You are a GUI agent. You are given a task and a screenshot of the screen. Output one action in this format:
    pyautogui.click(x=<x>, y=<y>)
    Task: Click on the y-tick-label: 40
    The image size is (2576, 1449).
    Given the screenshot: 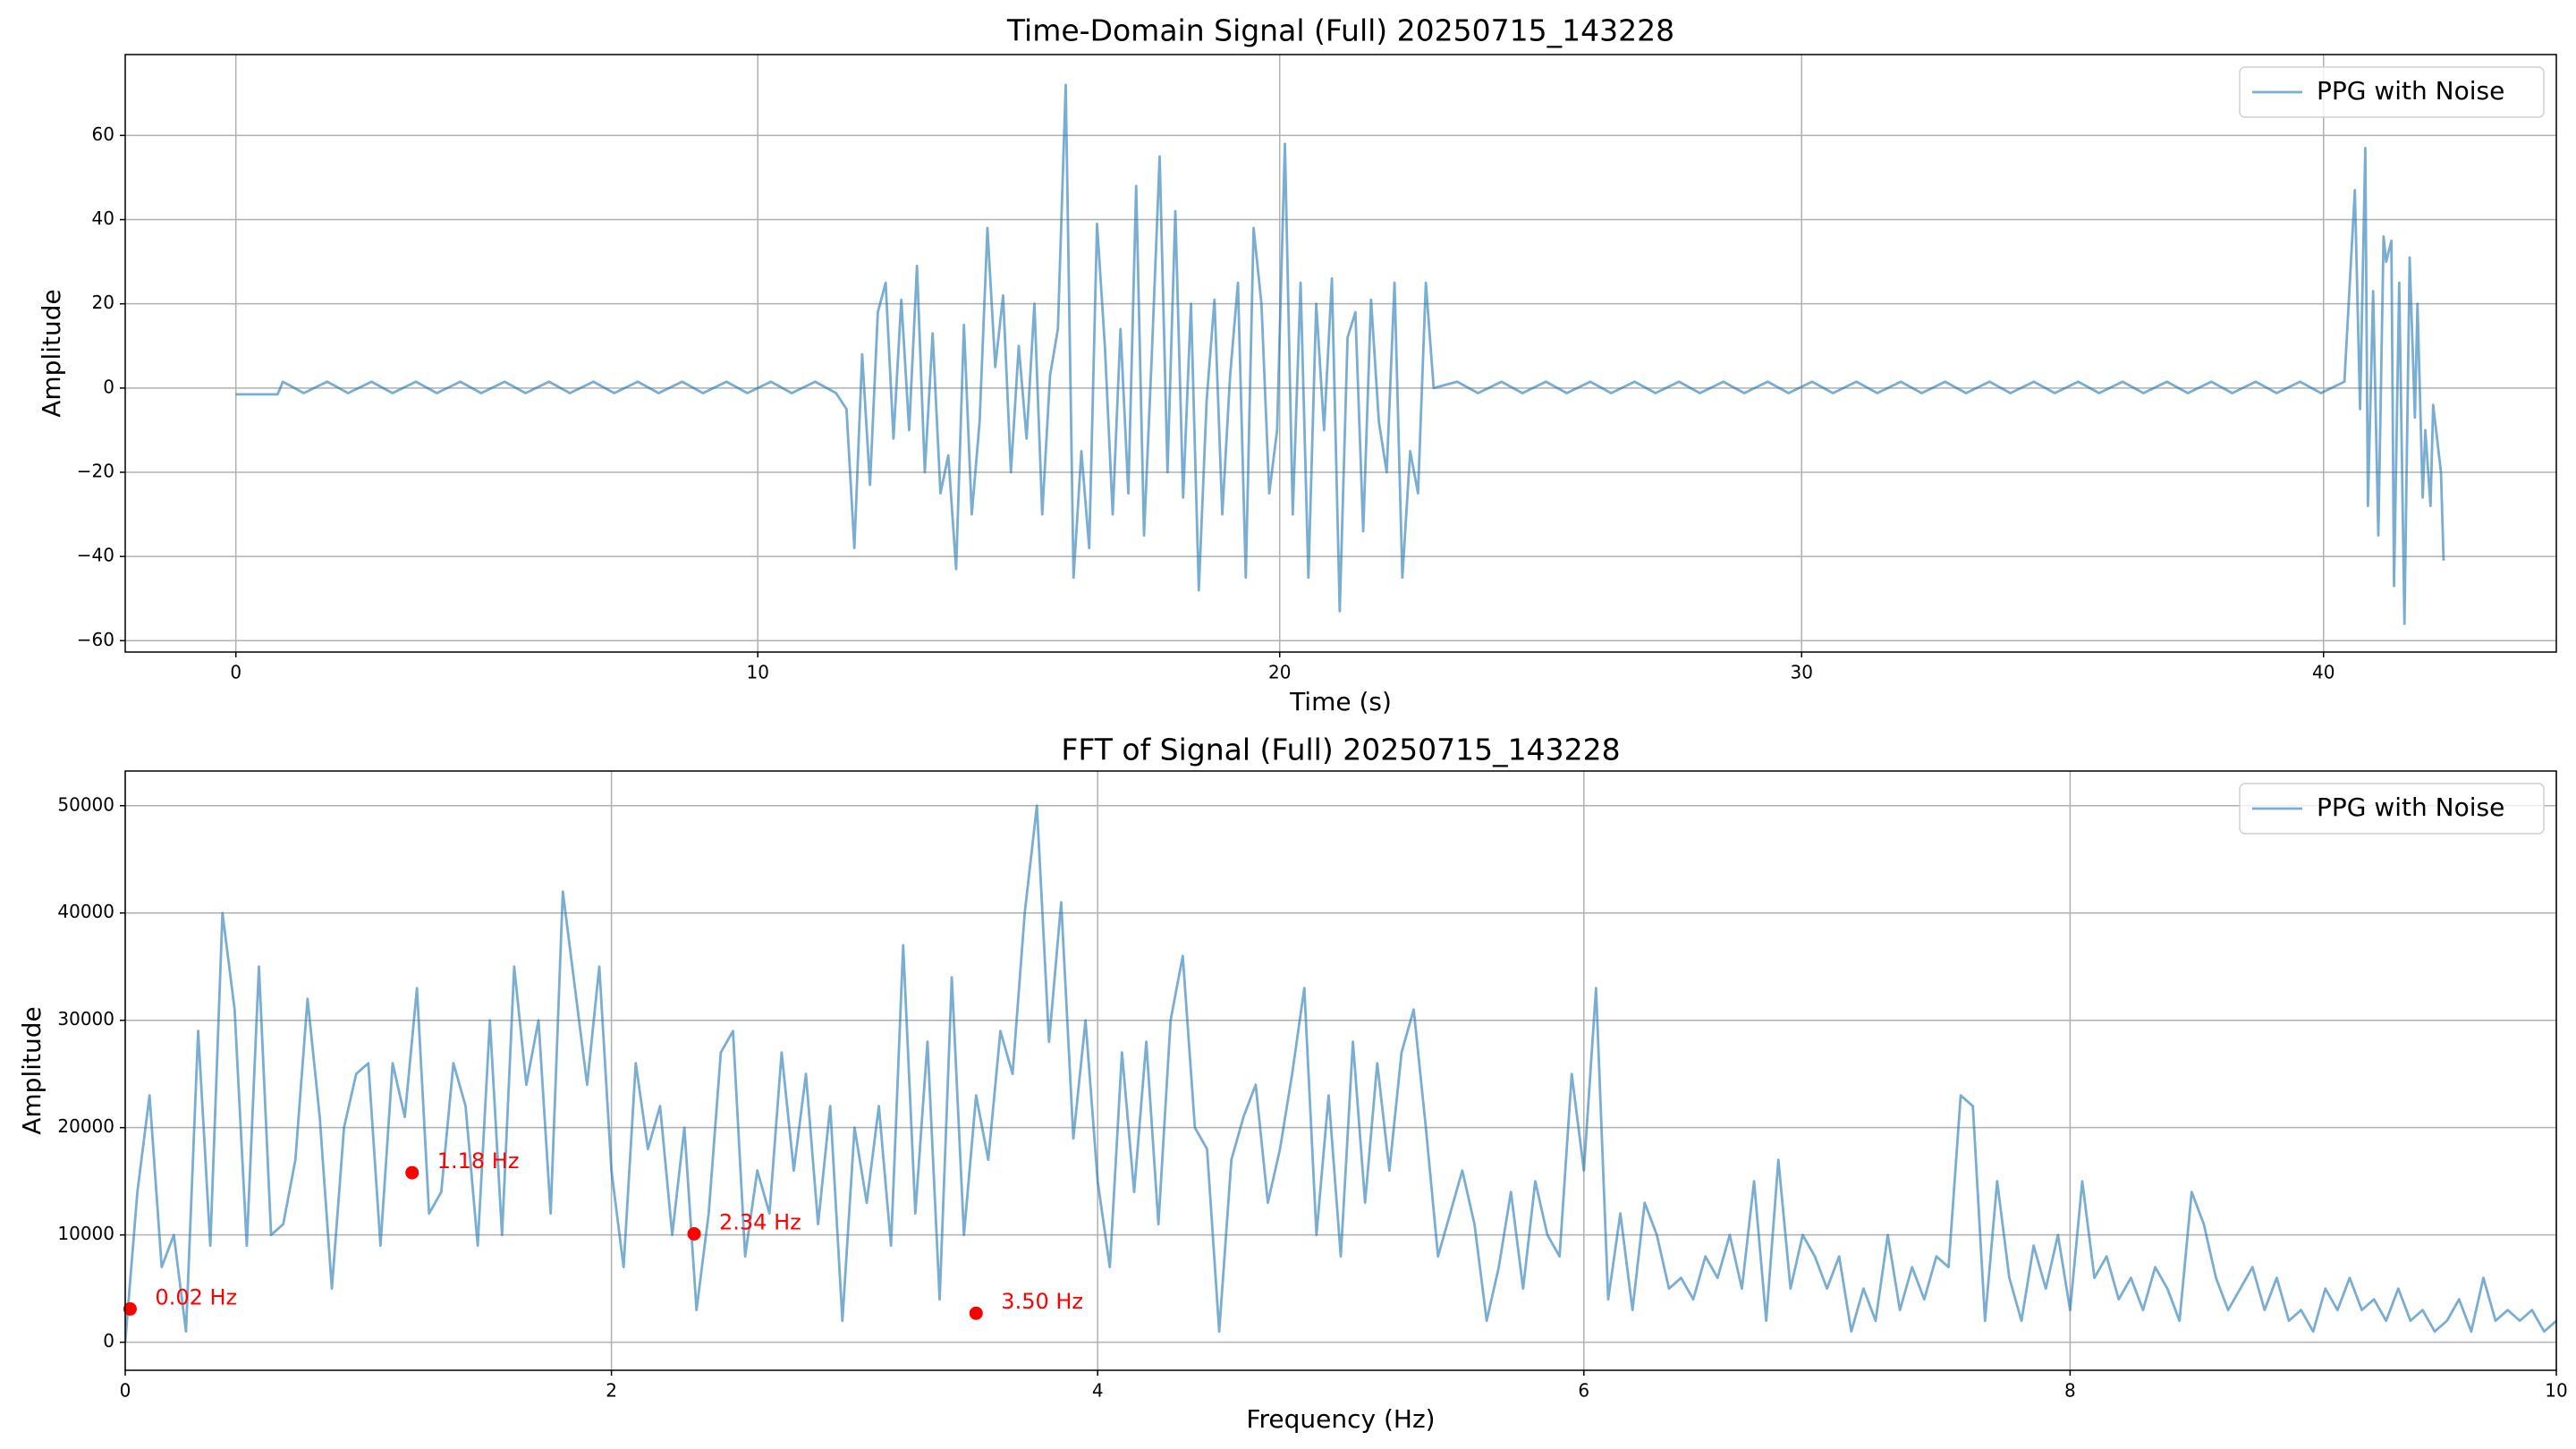 What is the action you would take?
    pyautogui.click(x=103, y=218)
    